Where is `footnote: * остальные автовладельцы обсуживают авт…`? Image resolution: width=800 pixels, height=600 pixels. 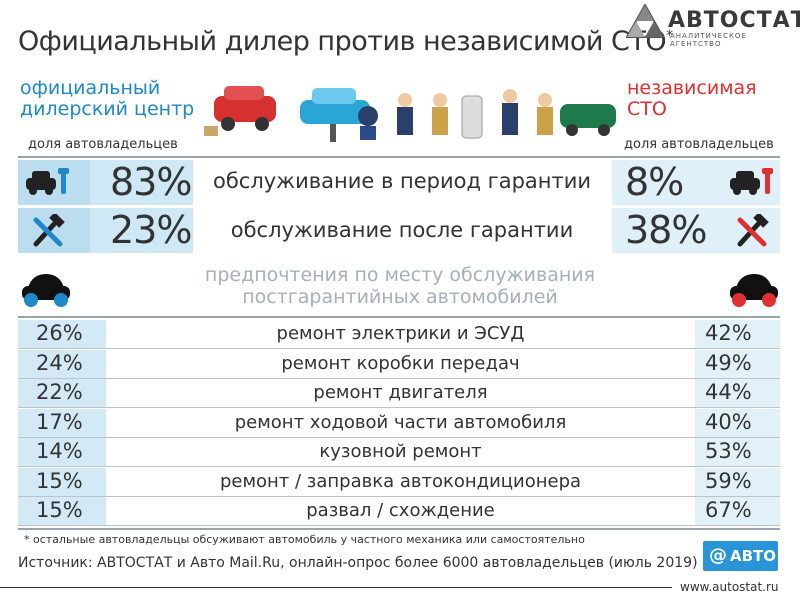
footnote: * остальные автовладельцы обсуживают авт… is located at coordinates (304, 539).